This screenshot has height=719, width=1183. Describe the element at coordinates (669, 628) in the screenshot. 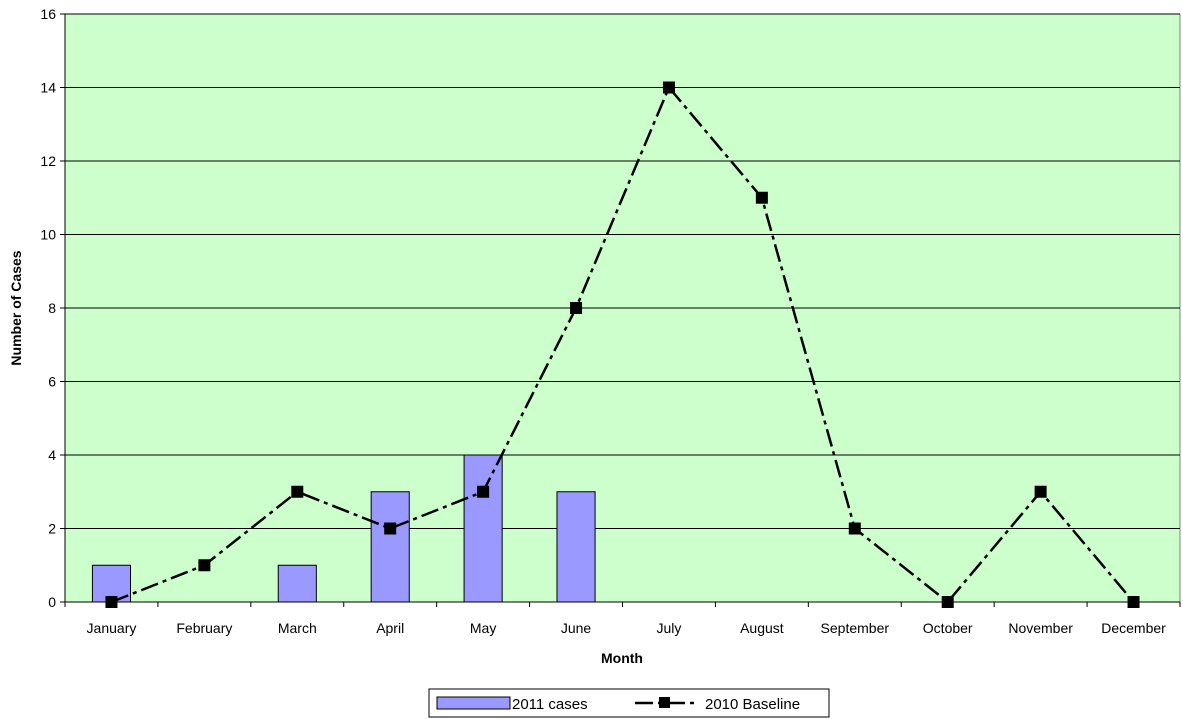

I see `x-tick-label: July` at that location.